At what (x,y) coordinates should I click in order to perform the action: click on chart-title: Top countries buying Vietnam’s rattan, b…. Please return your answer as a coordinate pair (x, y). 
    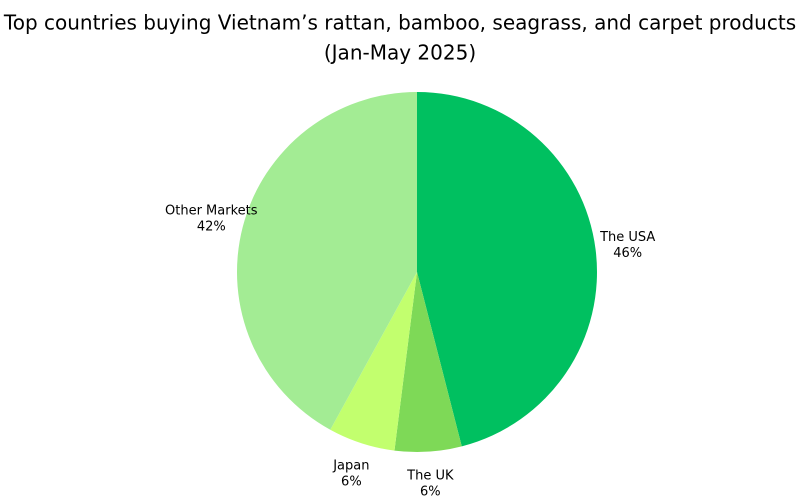
    Looking at the image, I should click on (399, 23).